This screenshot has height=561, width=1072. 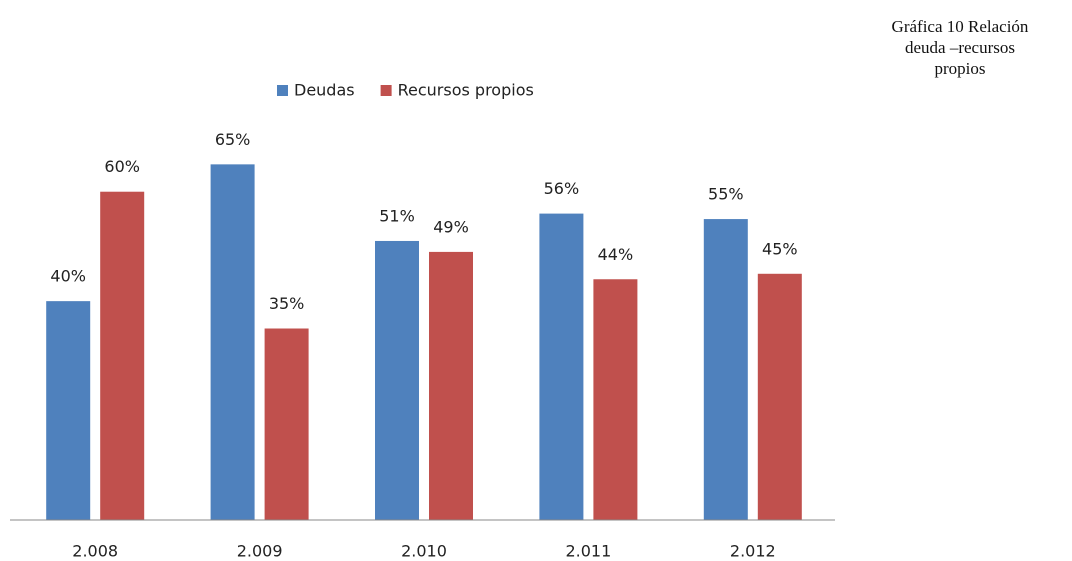 I want to click on x-tick-label: 2.011, so click(x=588, y=551).